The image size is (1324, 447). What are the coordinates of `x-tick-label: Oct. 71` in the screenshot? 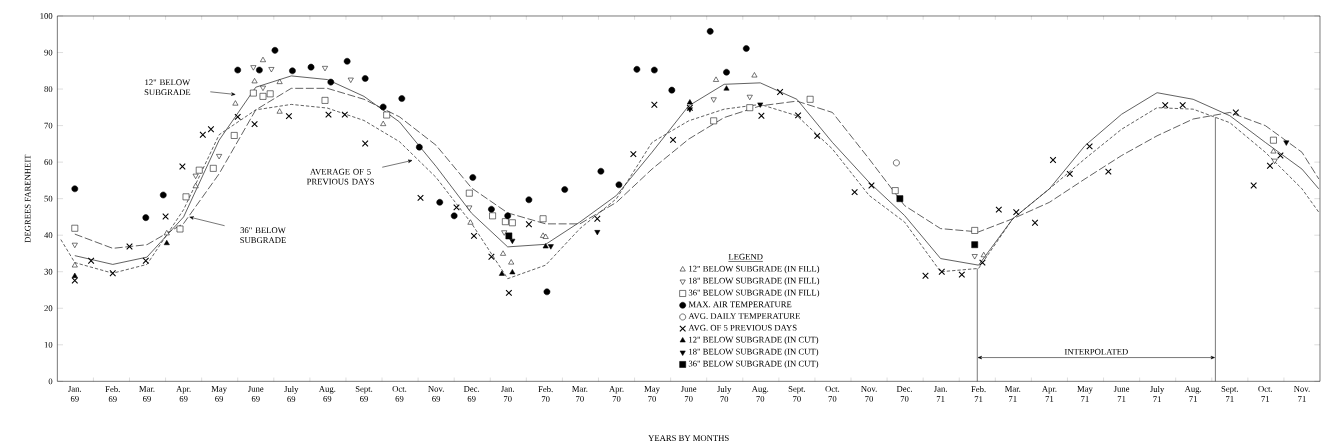 It's located at (1265, 394).